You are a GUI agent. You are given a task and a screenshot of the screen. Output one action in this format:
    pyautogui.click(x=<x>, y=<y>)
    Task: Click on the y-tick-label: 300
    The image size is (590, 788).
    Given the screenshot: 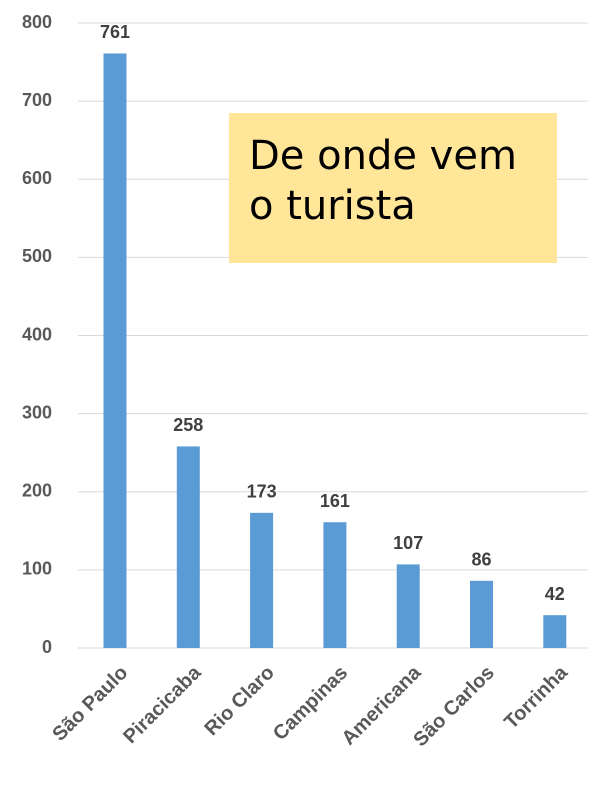 What is the action you would take?
    pyautogui.click(x=37, y=412)
    